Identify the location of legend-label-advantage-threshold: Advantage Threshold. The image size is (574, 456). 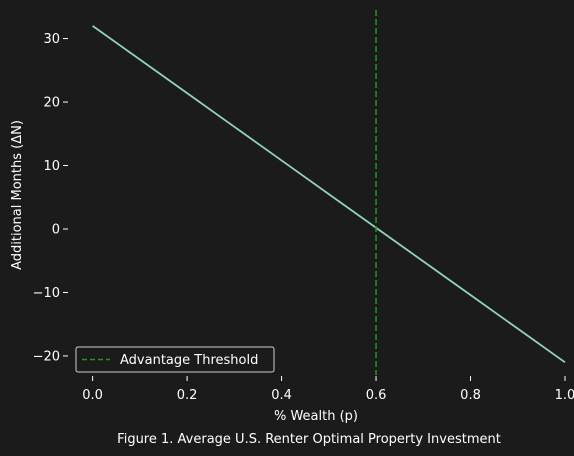
(189, 360).